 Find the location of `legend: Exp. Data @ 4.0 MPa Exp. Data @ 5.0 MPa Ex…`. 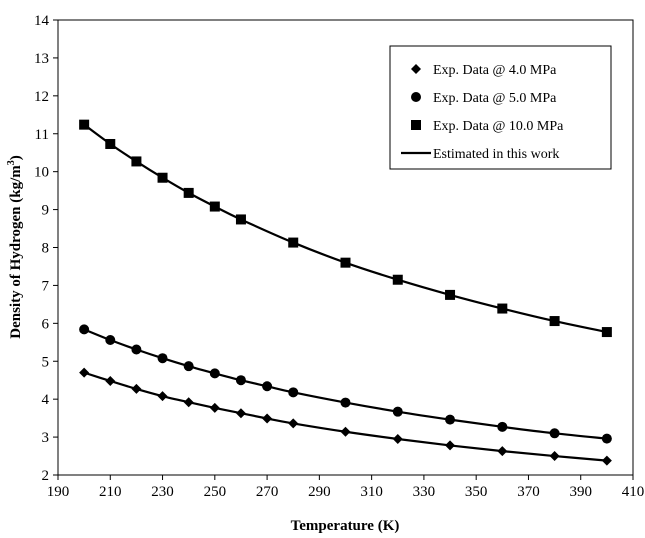

legend: Exp. Data @ 4.0 MPa Exp. Data @ 5.0 MPa Ex… is located at coordinates (500, 107).